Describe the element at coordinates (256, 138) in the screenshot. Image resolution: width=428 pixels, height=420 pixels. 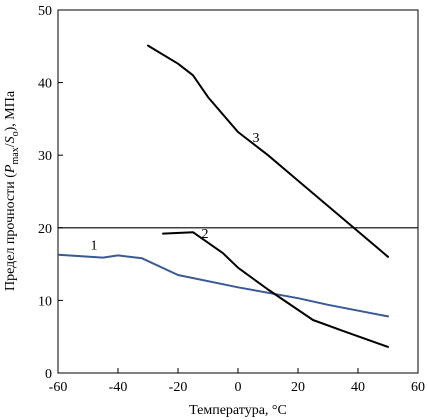
I see `series-label-3: 3` at that location.